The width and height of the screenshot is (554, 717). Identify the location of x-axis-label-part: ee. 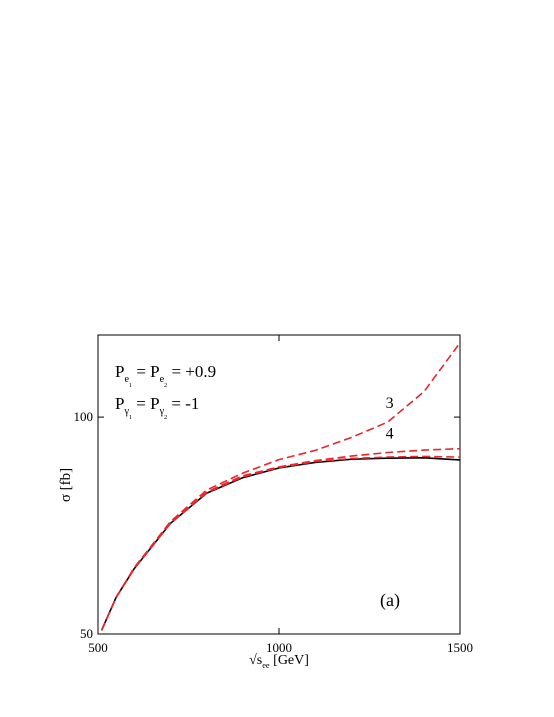
(266, 665).